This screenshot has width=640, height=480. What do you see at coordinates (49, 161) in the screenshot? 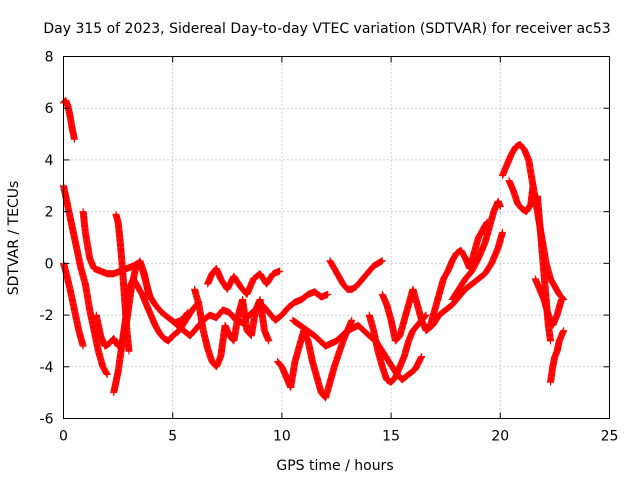
I see `y-tick-label: 4` at bounding box center [49, 161].